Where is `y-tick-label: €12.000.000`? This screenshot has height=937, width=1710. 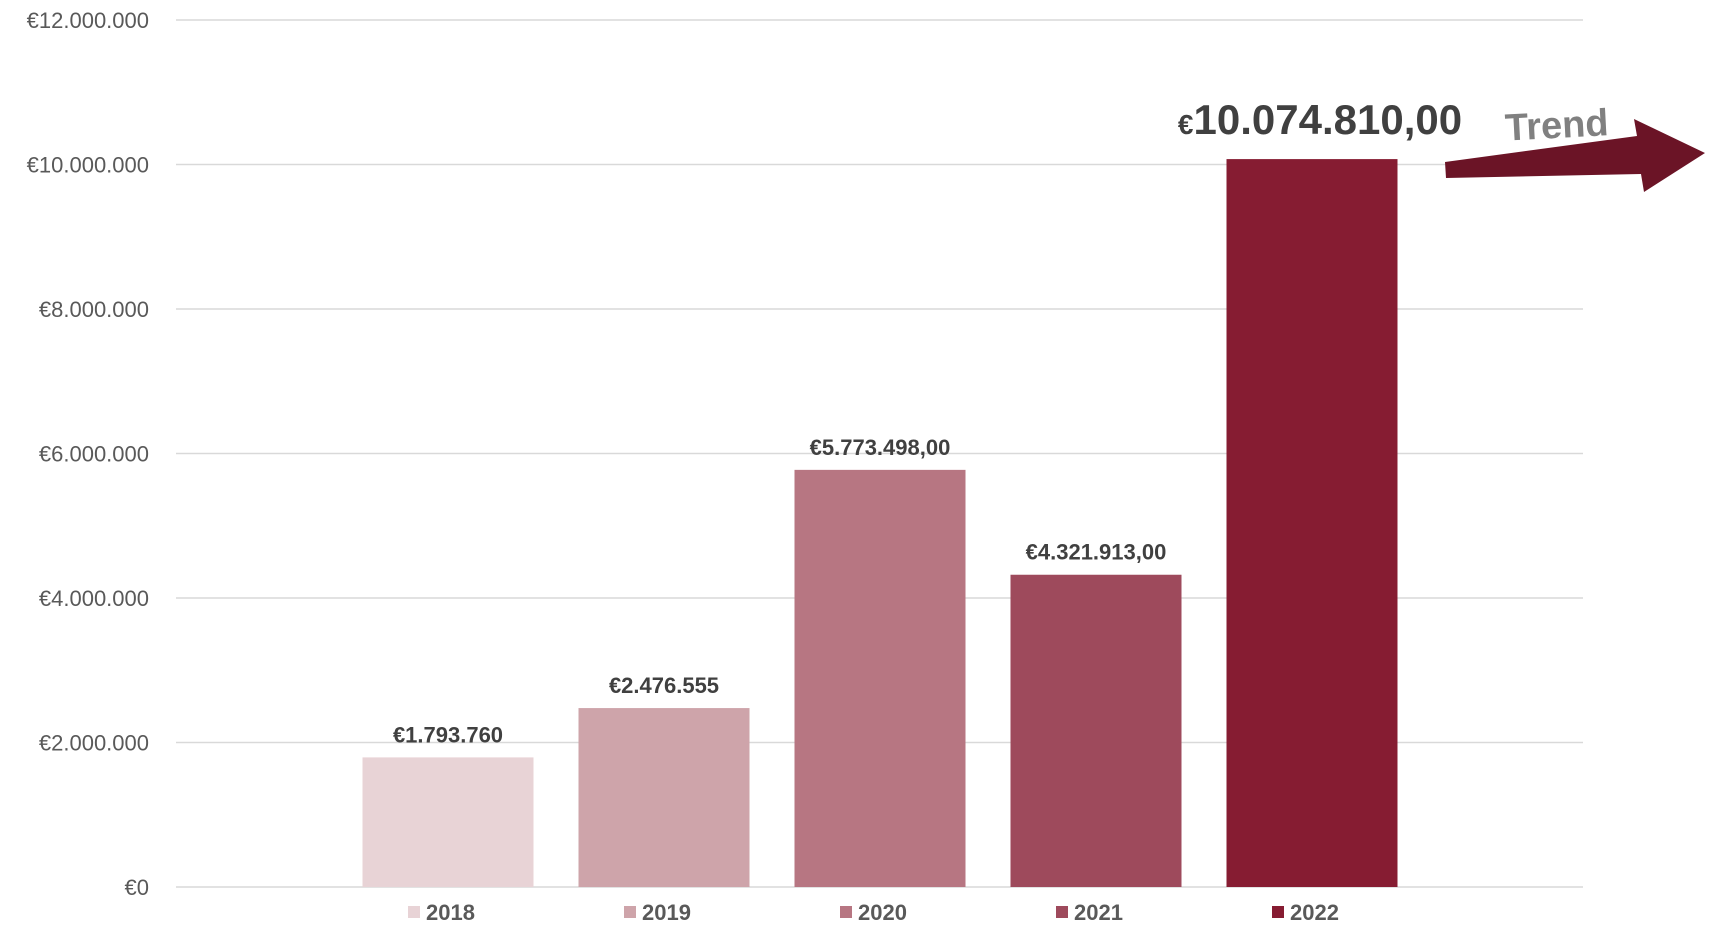 y-tick-label: €12.000.000 is located at coordinates (88, 20).